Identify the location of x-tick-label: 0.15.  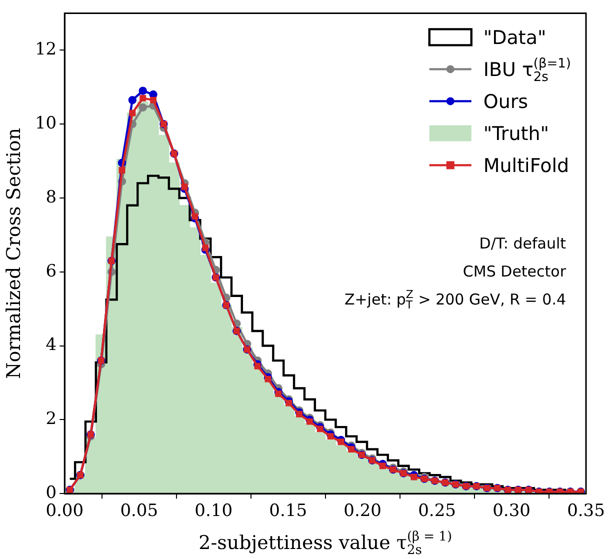
(288, 511).